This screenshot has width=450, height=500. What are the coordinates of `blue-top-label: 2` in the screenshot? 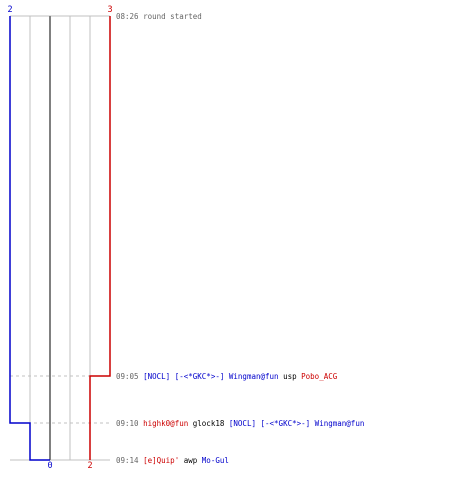 It's located at (9, 10).